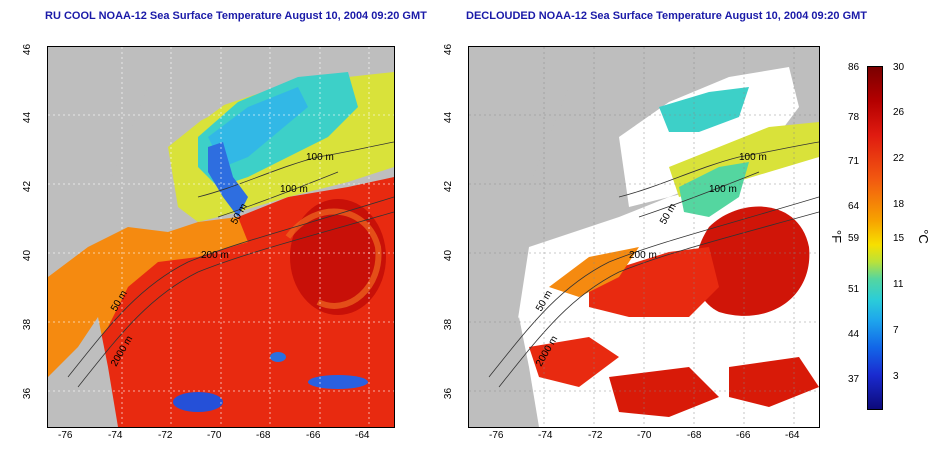 This screenshot has height=475, width=950. What do you see at coordinates (837, 236) in the screenshot?
I see `fahrenheit-unit-label: °F` at bounding box center [837, 236].